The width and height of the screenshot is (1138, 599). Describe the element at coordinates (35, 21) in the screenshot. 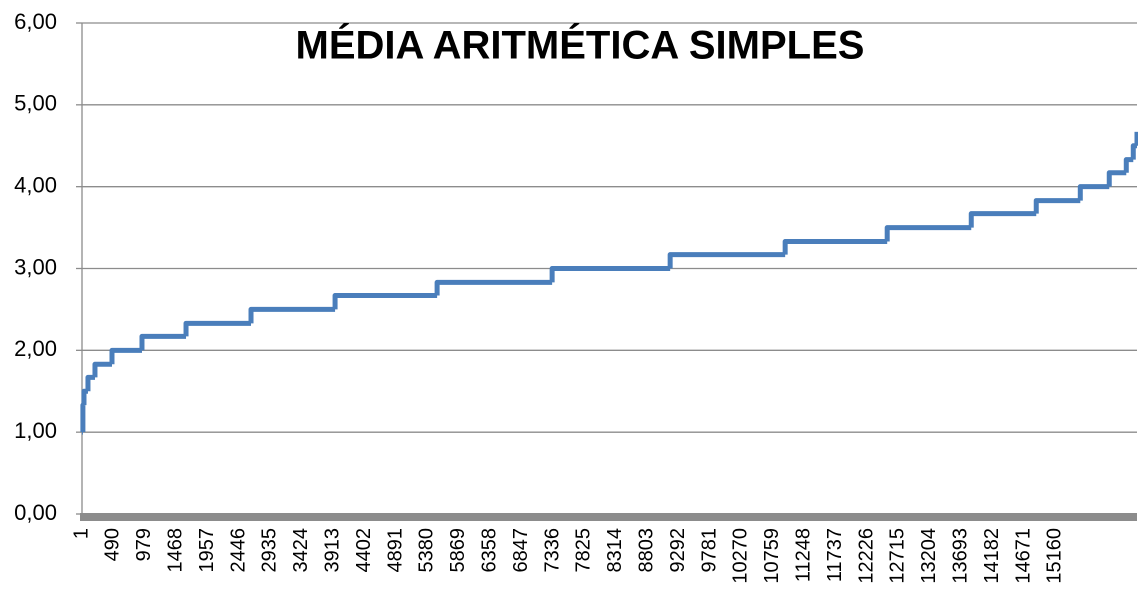

I see `y-tick-label: 6,00` at that location.